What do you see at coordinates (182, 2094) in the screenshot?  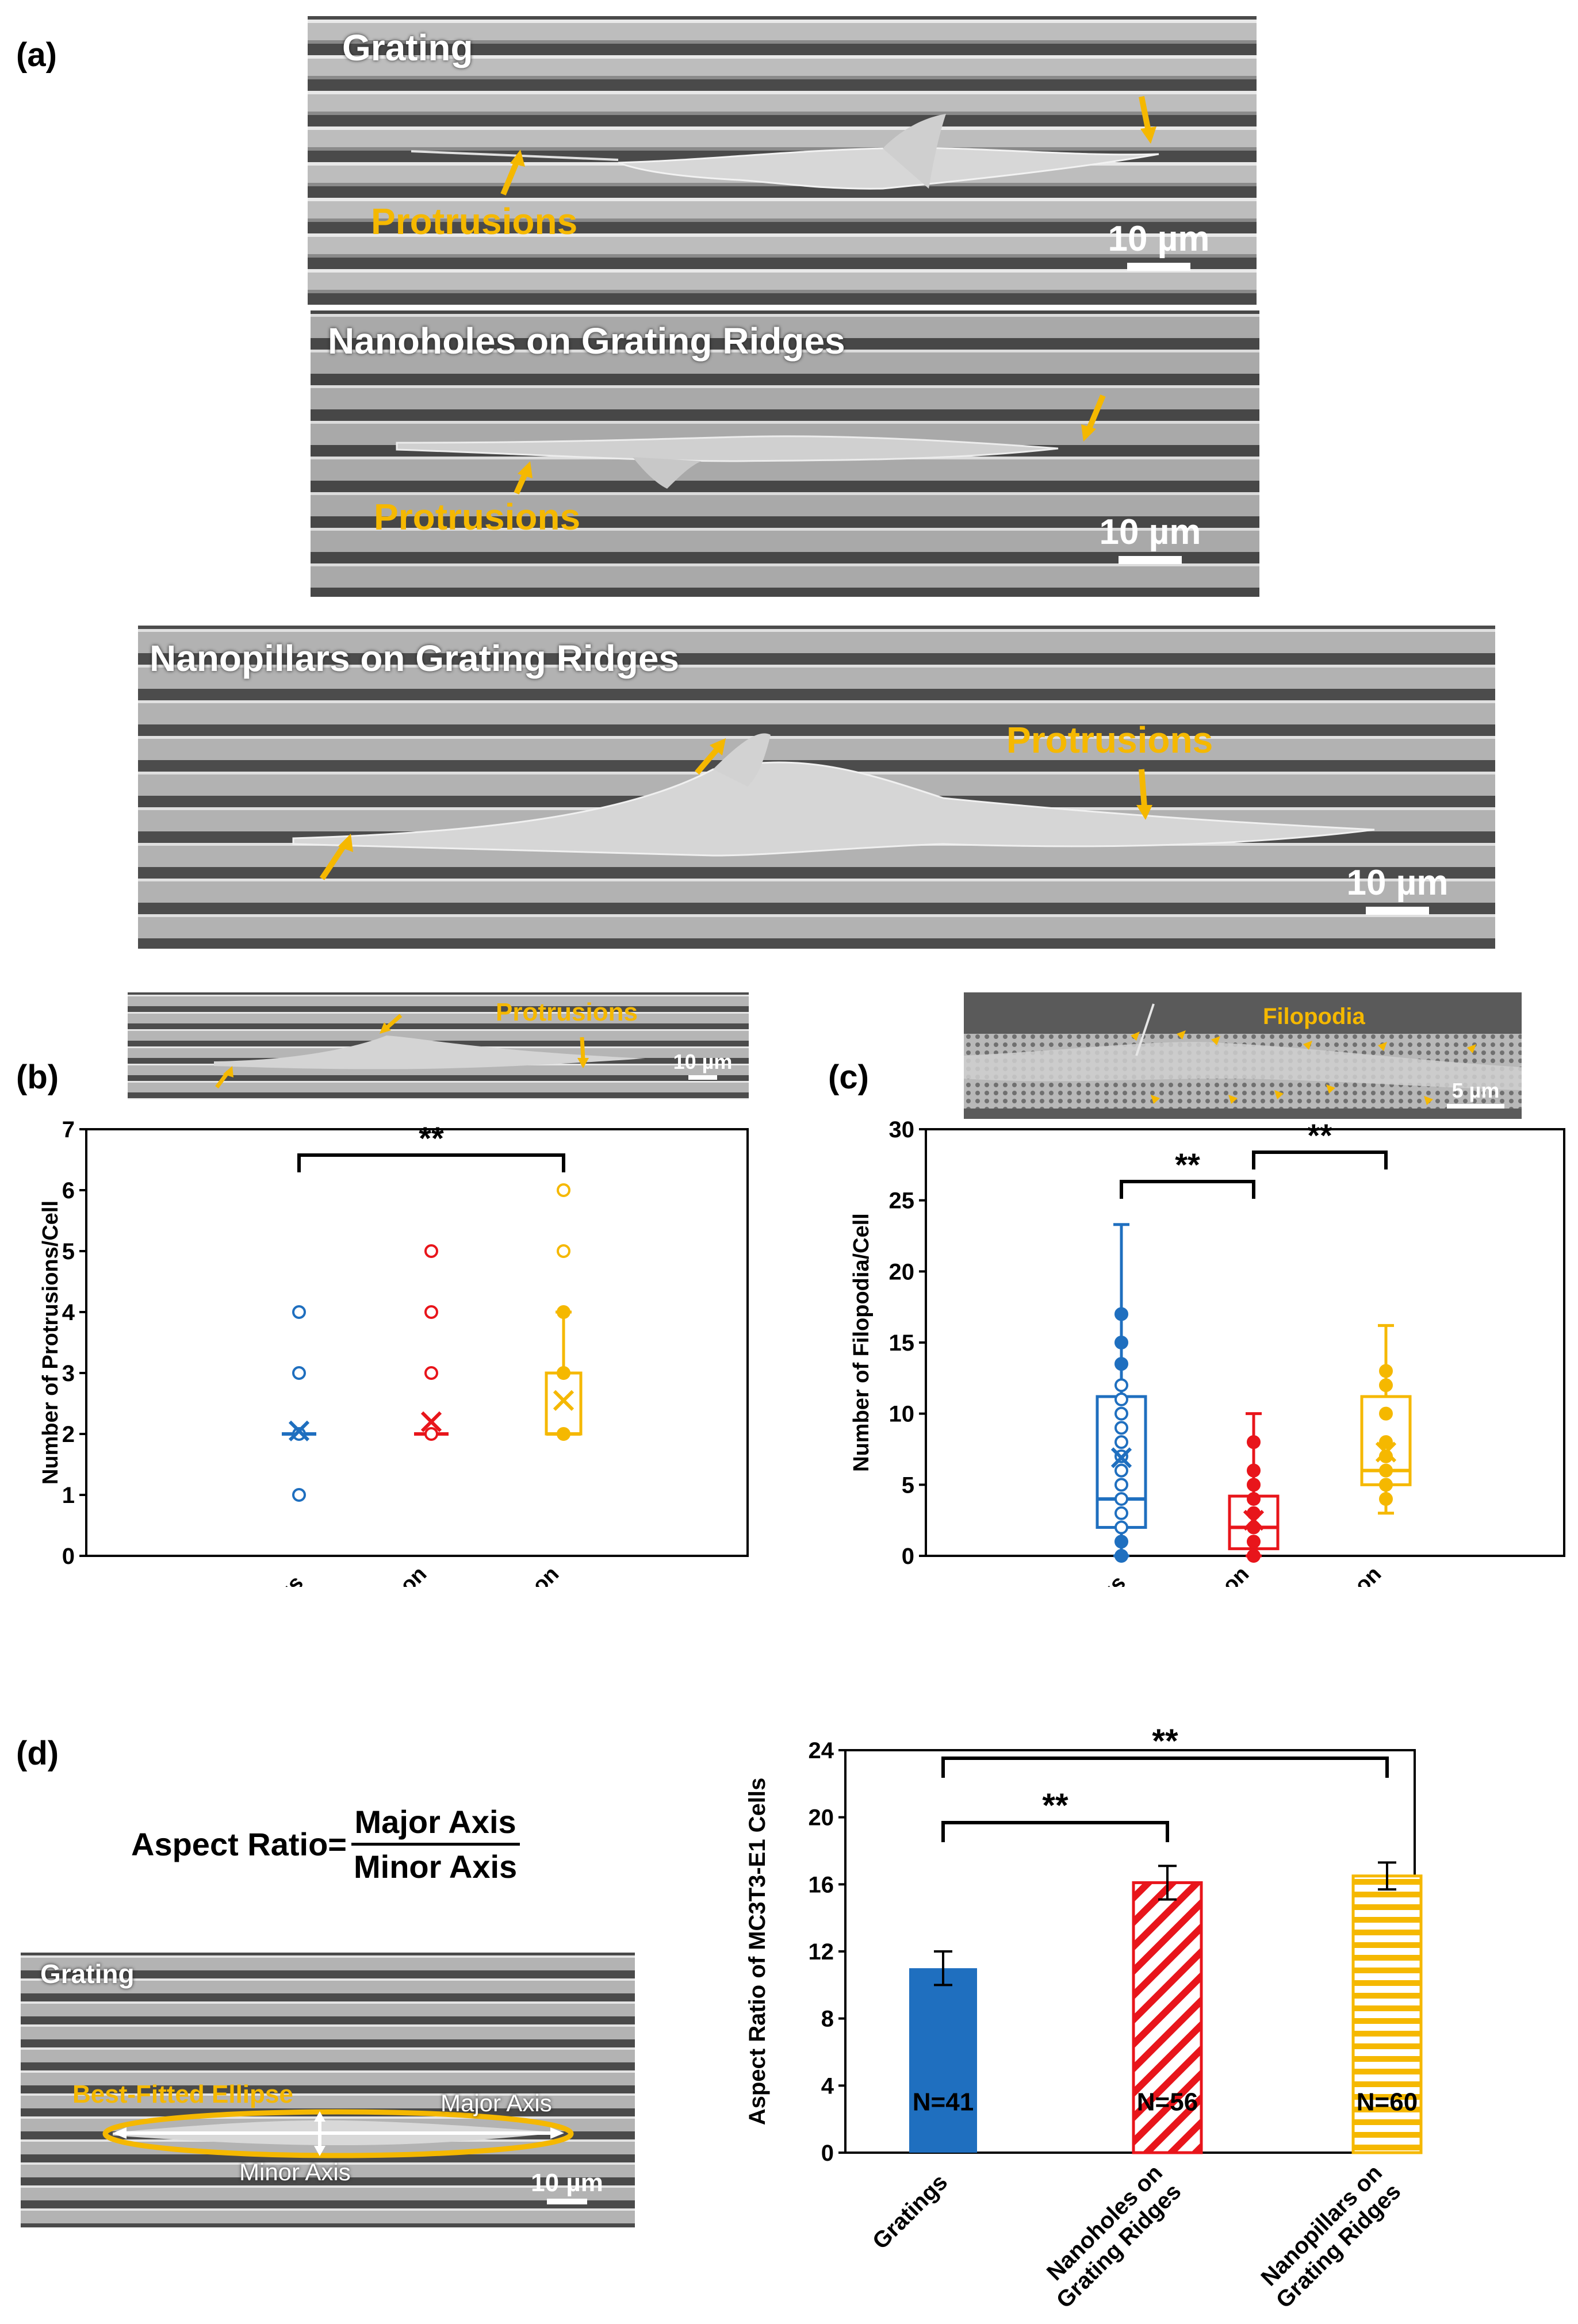 I see `best-fitted-ellipse-label: Best-Fitted Ellipse` at bounding box center [182, 2094].